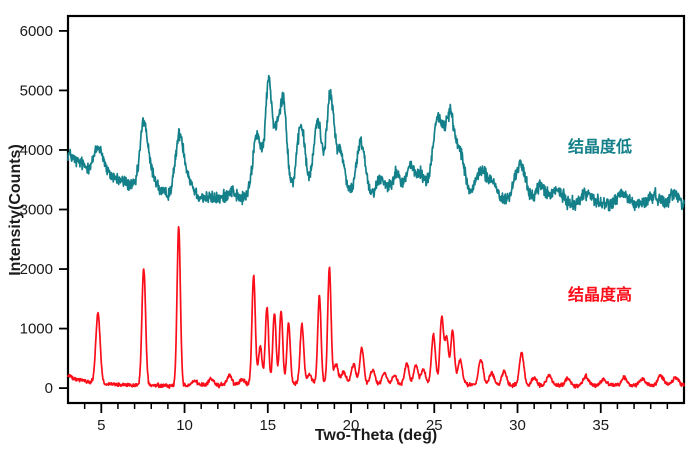 Image resolution: width=700 pixels, height=452 pixels. I want to click on x-tick-label: 15, so click(267, 425).